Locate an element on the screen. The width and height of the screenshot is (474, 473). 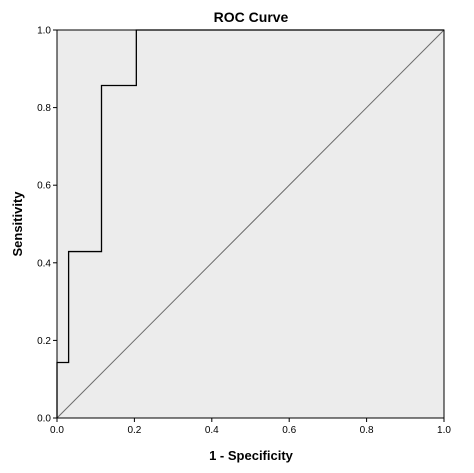
x-tick-label: 1.0 is located at coordinates (444, 430).